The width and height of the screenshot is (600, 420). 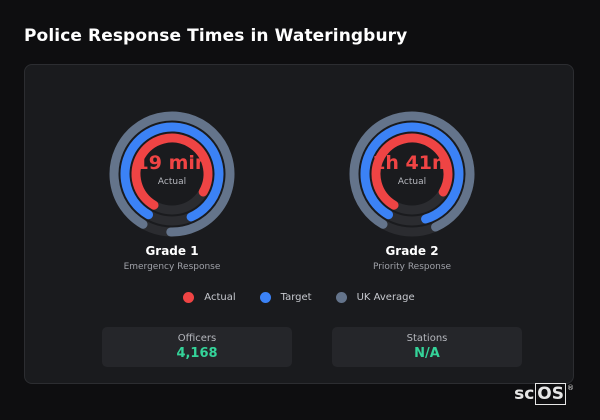 I want to click on stations-value: N/A, so click(x=427, y=353).